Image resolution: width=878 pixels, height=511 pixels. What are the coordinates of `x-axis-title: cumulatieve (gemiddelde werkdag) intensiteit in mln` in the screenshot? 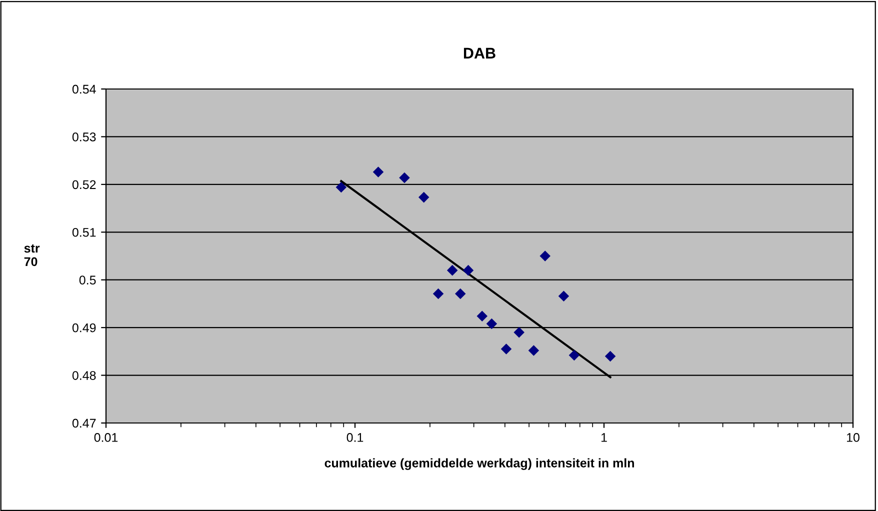 It's located at (479, 464).